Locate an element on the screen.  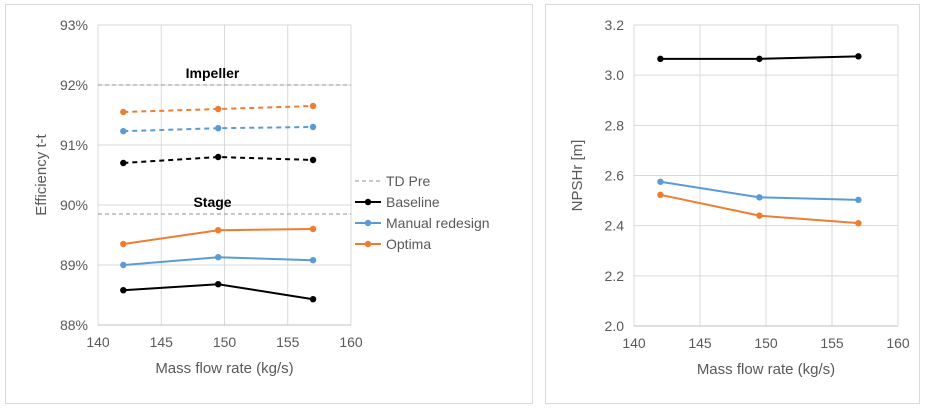
y-tick-label: 2.0 is located at coordinates (615, 326).